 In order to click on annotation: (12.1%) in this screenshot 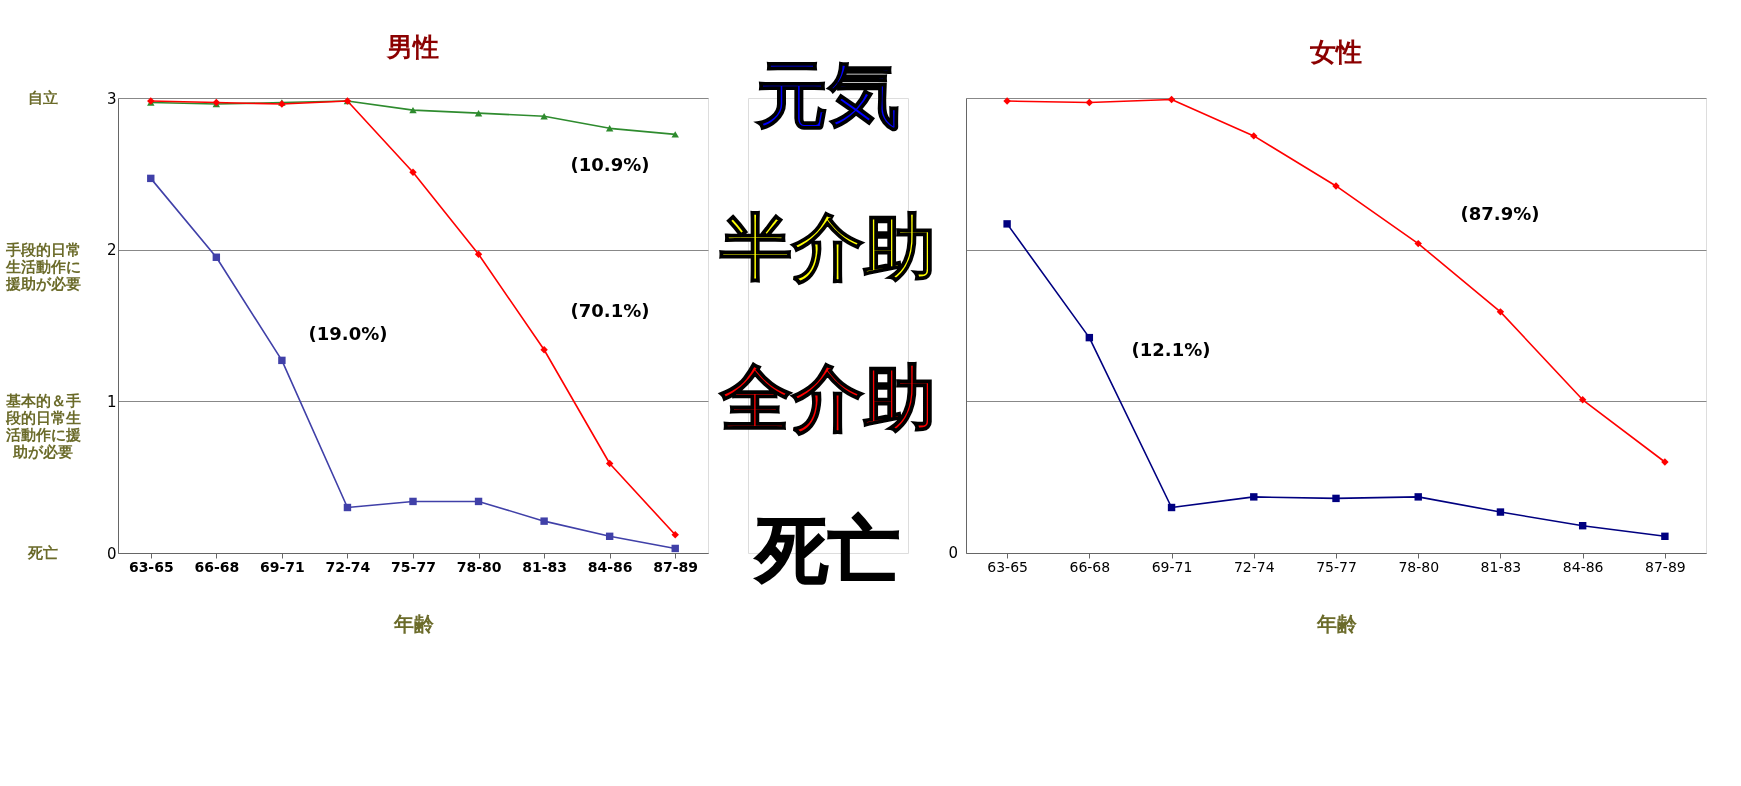, I will do `click(1171, 349)`.